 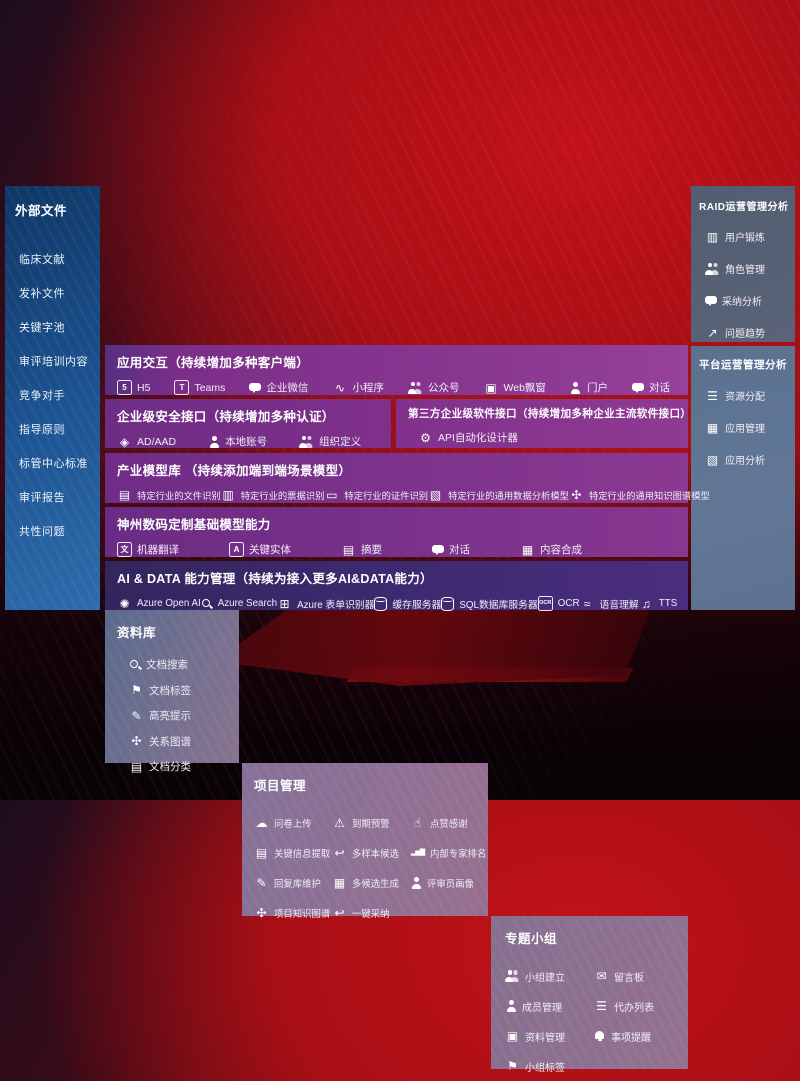 I want to click on sidebar-item-4: 审评培训内容, so click(x=53, y=362).